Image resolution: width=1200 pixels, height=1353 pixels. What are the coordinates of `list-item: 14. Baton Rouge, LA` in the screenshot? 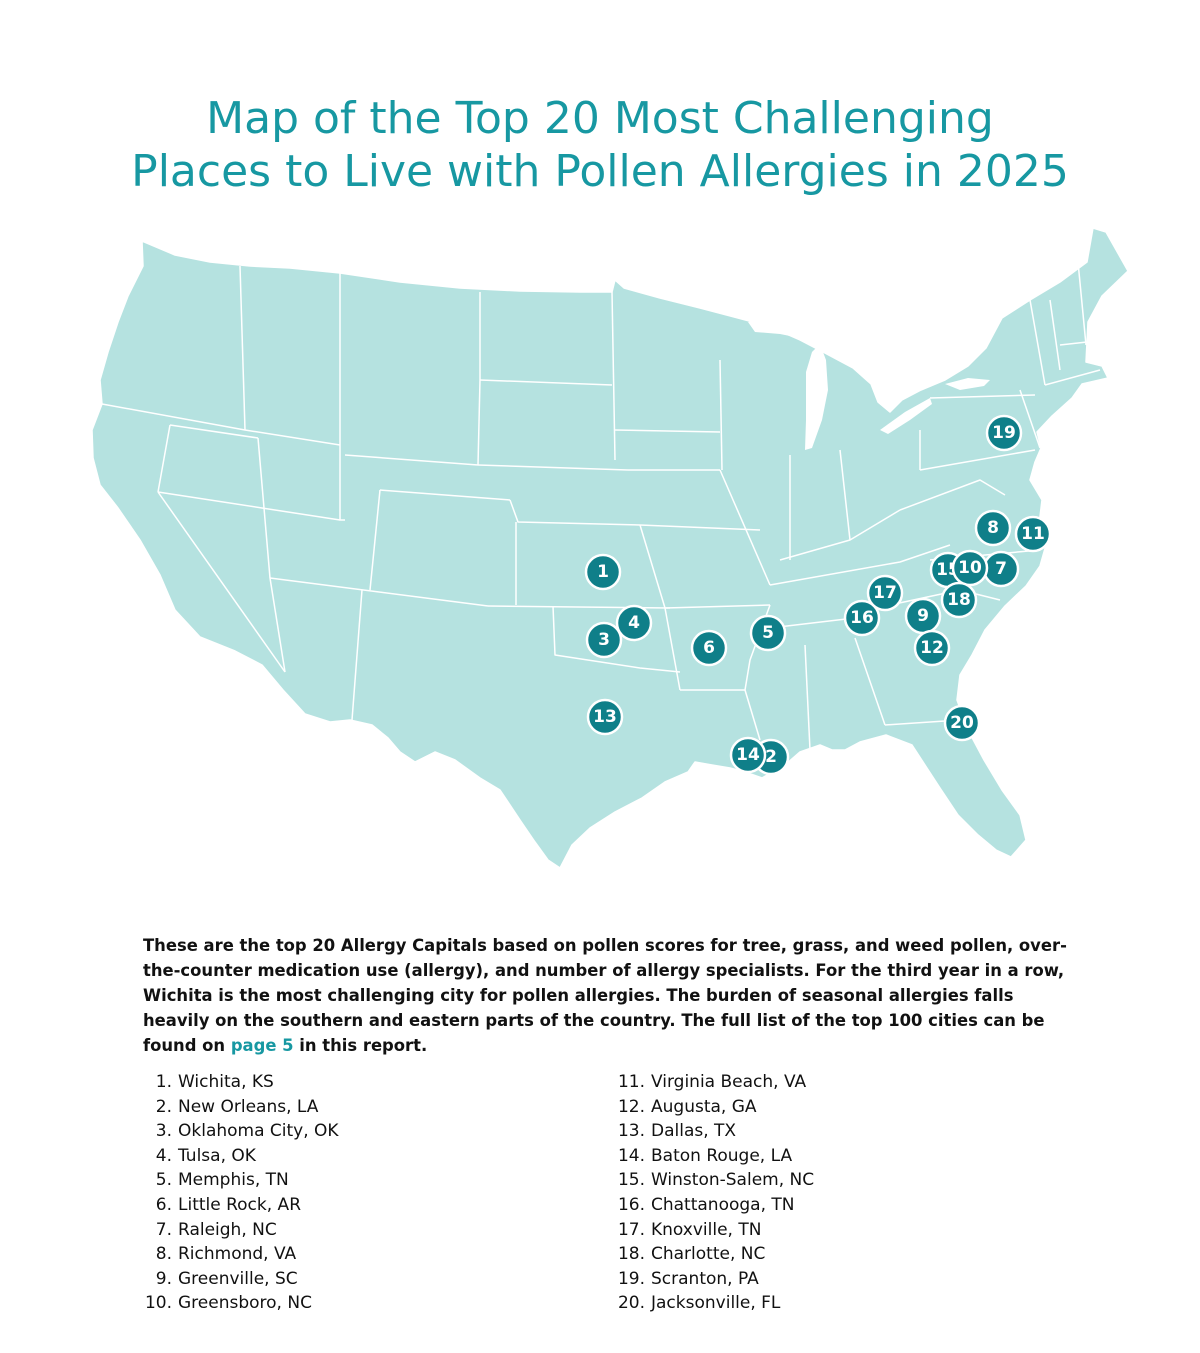 It's located at (711, 1156).